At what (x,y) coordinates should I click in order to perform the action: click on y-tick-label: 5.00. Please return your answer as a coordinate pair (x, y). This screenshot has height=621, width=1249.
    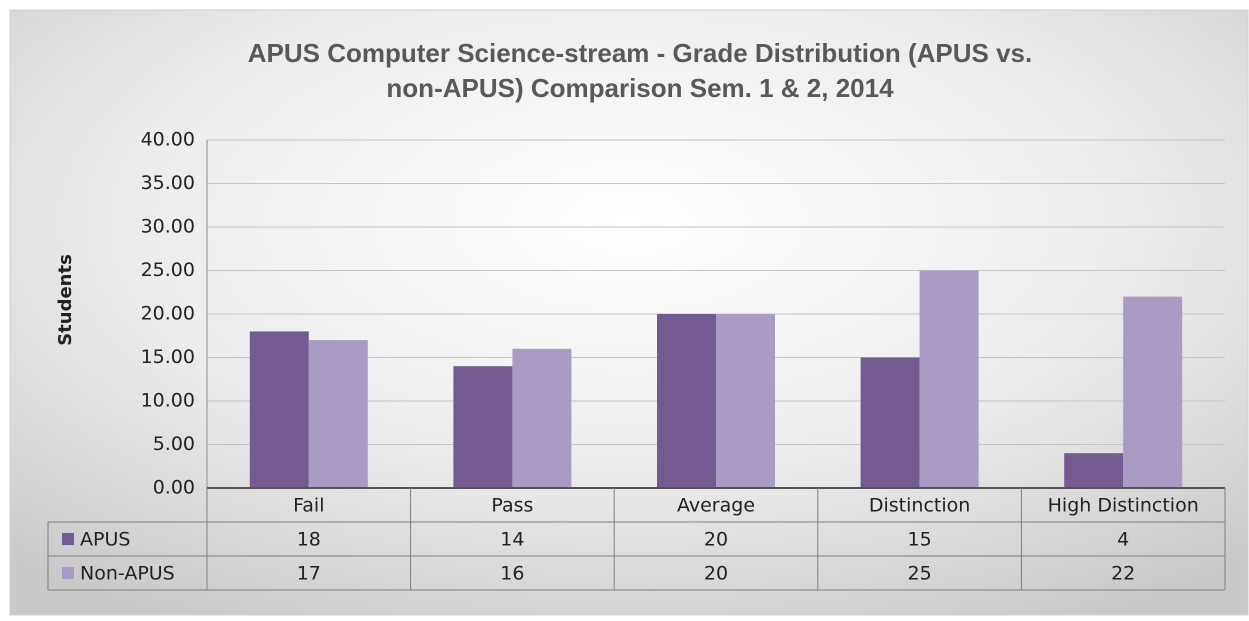
    Looking at the image, I should click on (174, 444).